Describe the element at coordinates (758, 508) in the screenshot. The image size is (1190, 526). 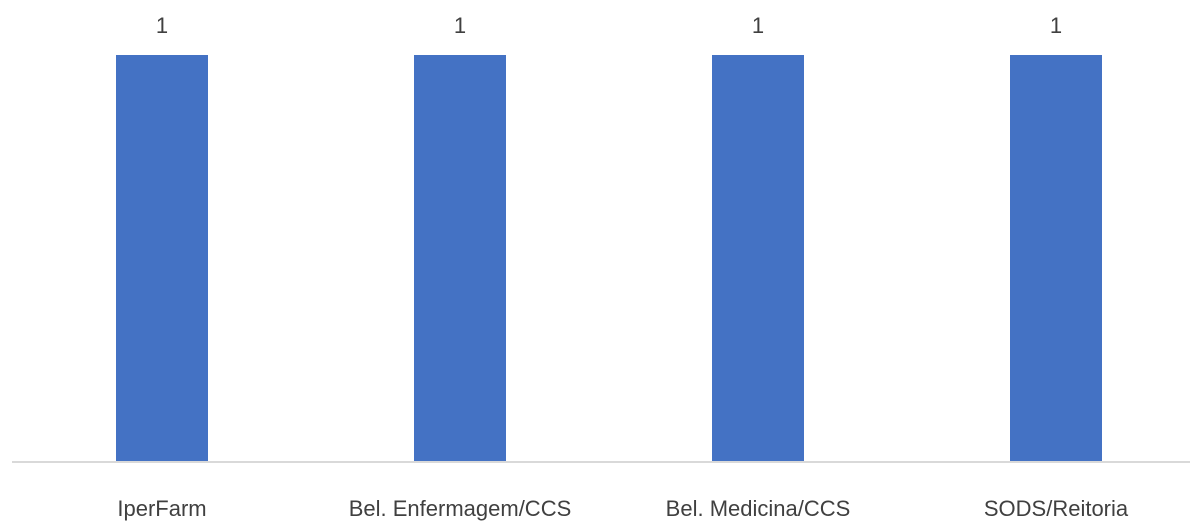
I see `x-tick-label-3: Bel. Medicina/CCS` at that location.